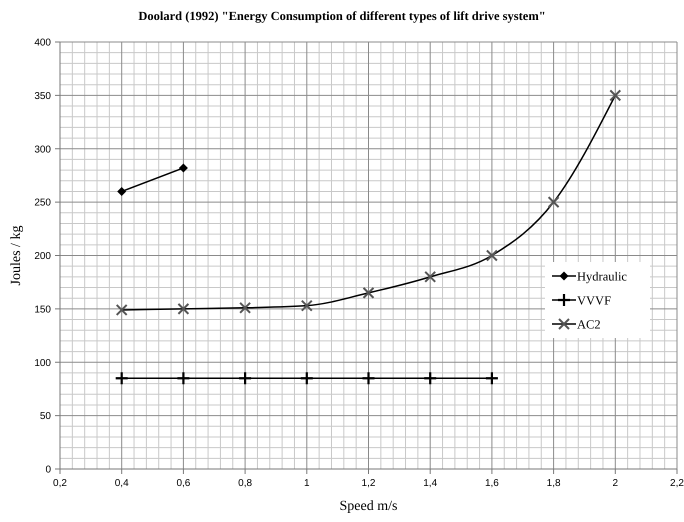 This screenshot has height=522, width=684. I want to click on legend-label: Hydraulic, so click(602, 277).